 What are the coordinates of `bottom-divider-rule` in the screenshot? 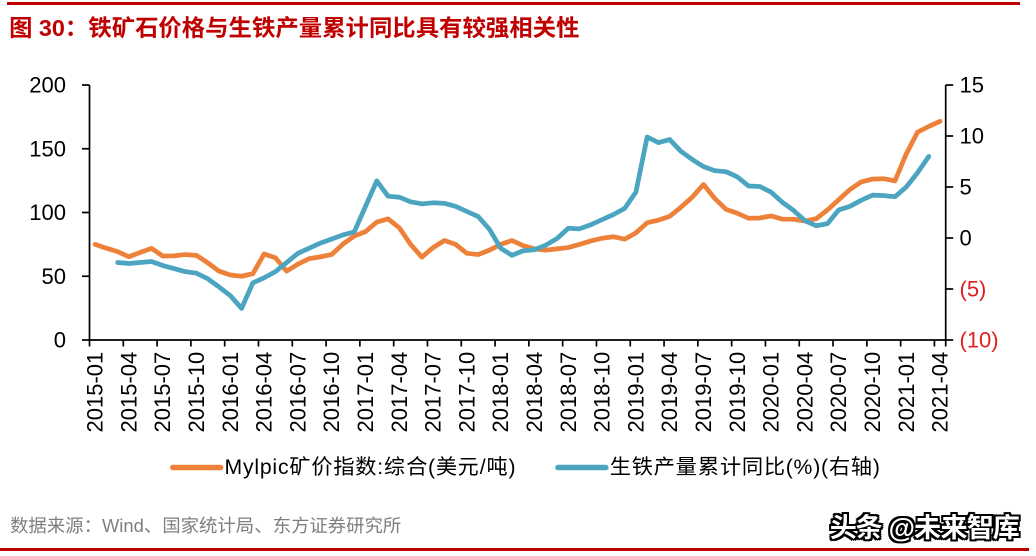 It's located at (514, 549).